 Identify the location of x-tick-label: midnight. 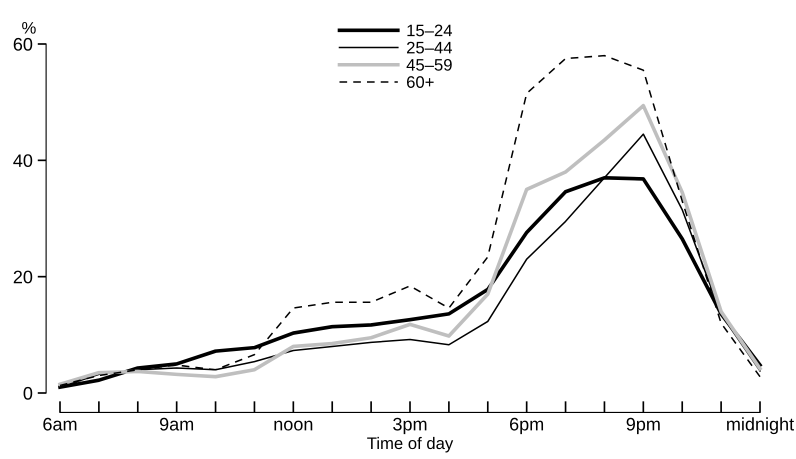
(760, 425).